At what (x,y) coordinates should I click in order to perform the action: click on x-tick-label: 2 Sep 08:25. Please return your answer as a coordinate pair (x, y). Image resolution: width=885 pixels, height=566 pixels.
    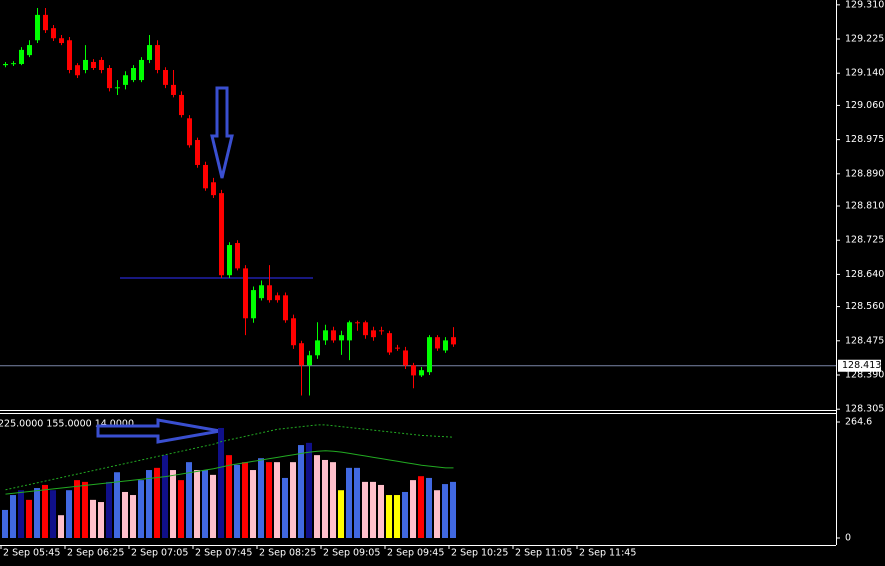
    Looking at the image, I should click on (287, 553).